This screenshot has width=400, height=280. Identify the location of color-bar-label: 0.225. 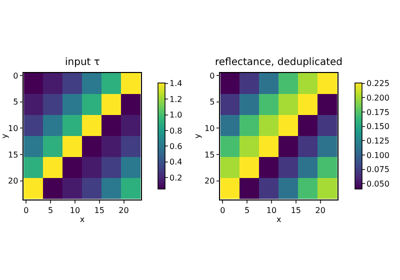
(378, 83).